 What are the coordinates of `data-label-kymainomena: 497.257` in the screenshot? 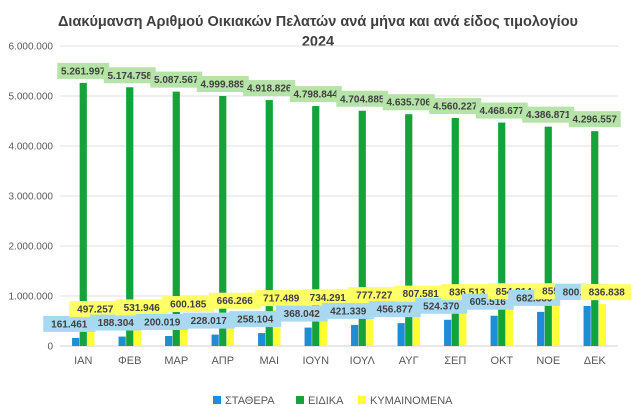 It's located at (95, 310).